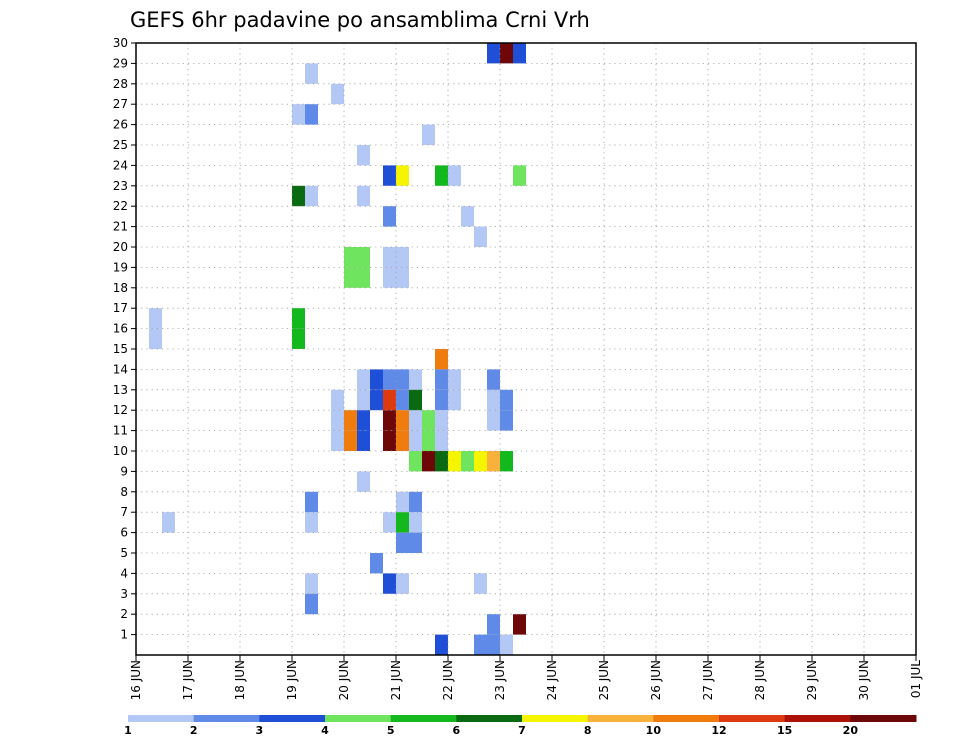 The image size is (960, 747). I want to click on y-tick-label: 12, so click(120, 410).